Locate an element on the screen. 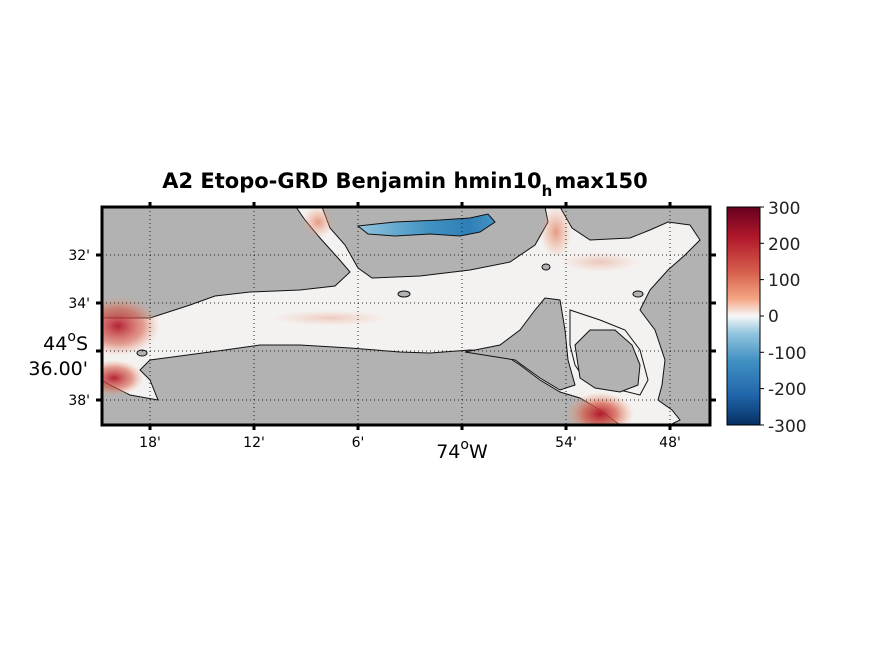 The image size is (875, 656). peninsula-east is located at coordinates (607, 361).